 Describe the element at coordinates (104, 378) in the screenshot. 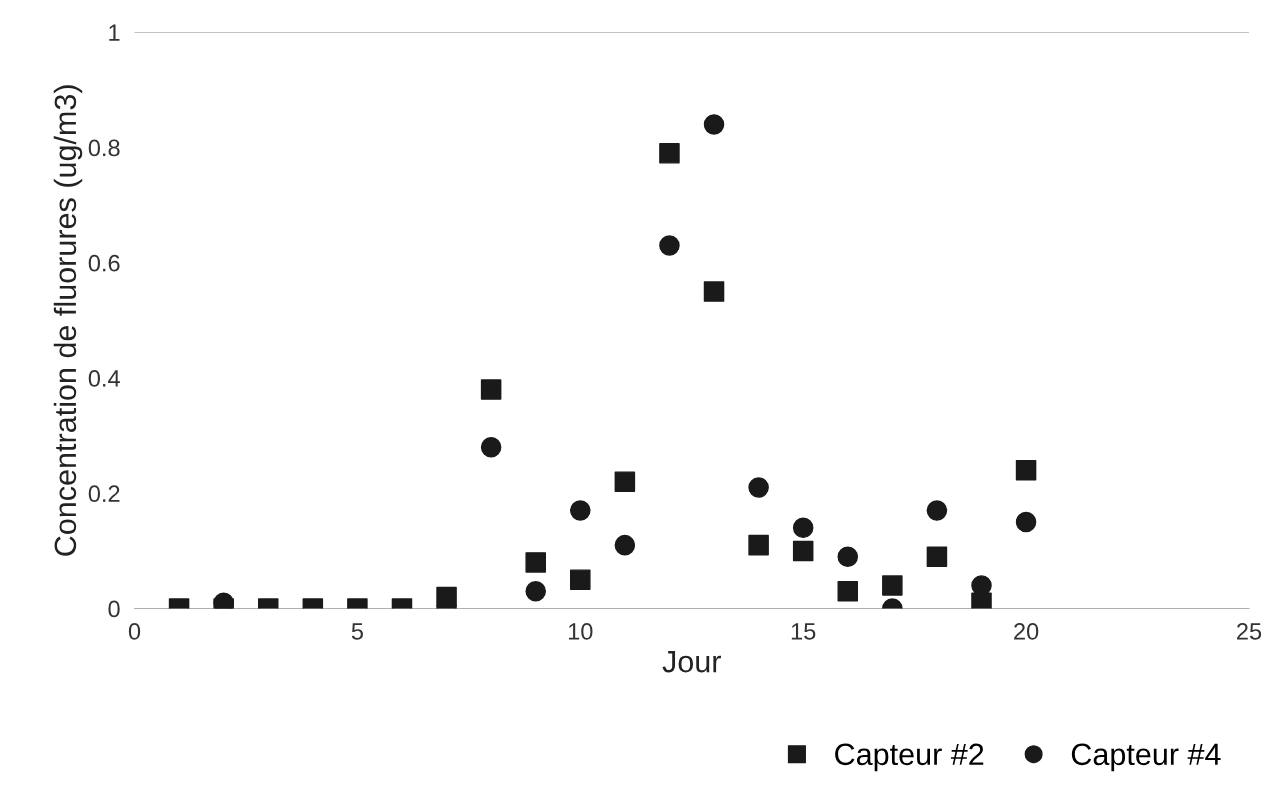

I see `y-tick-label: 0.4` at that location.